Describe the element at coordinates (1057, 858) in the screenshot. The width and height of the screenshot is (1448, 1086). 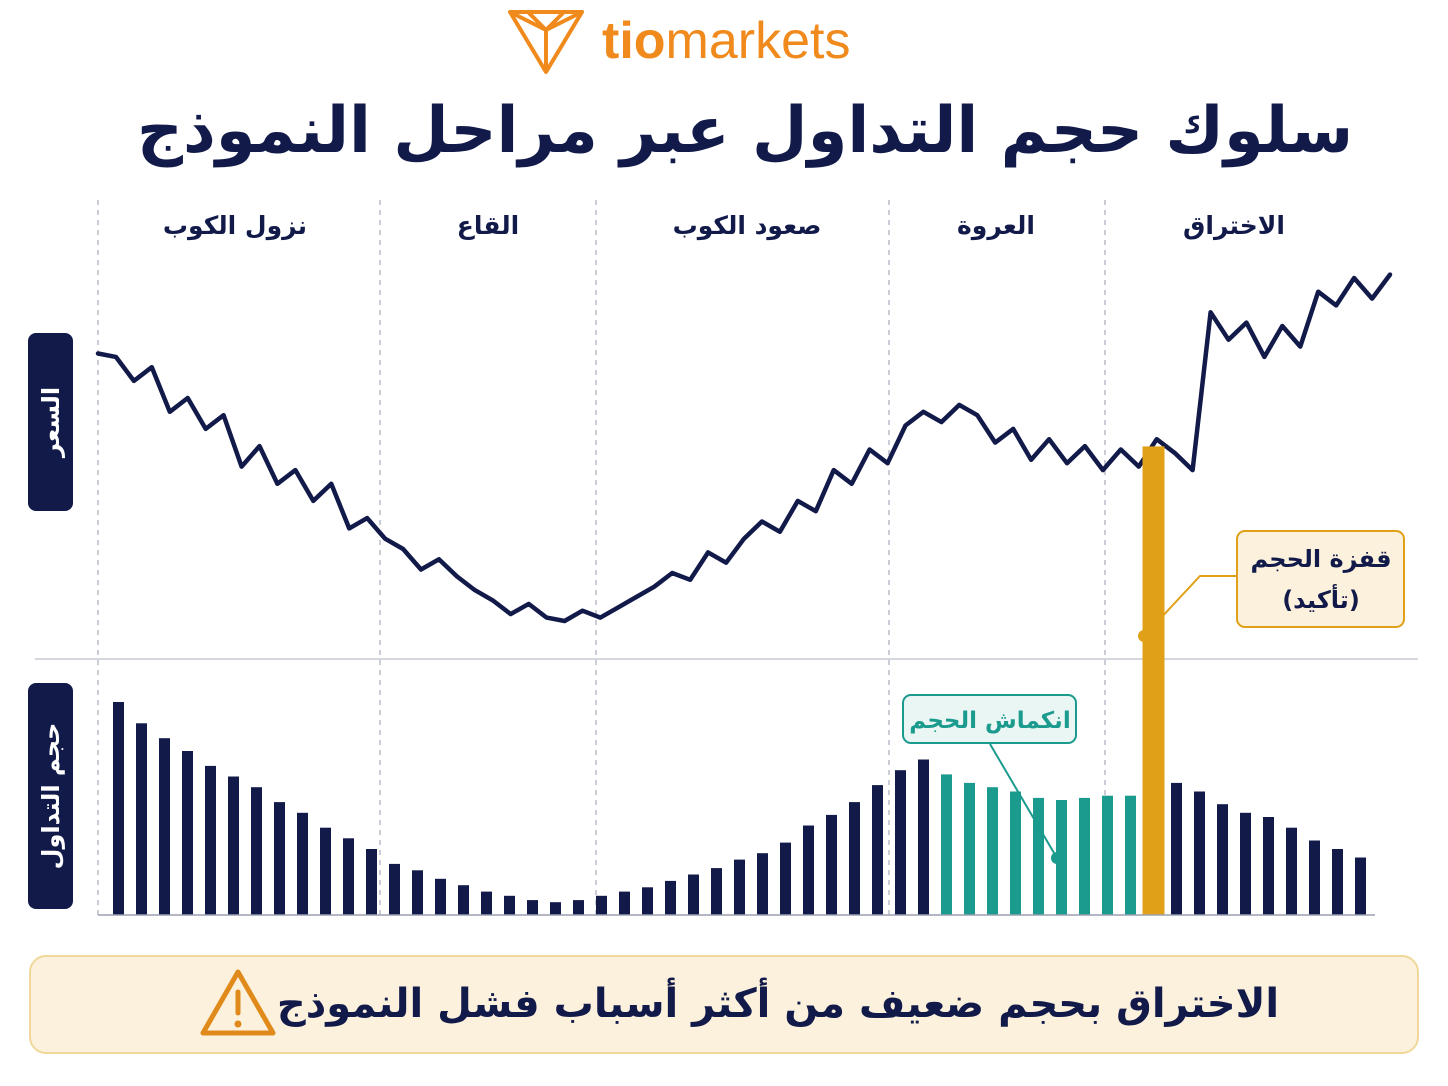
I see `volume-contraction-dot` at that location.